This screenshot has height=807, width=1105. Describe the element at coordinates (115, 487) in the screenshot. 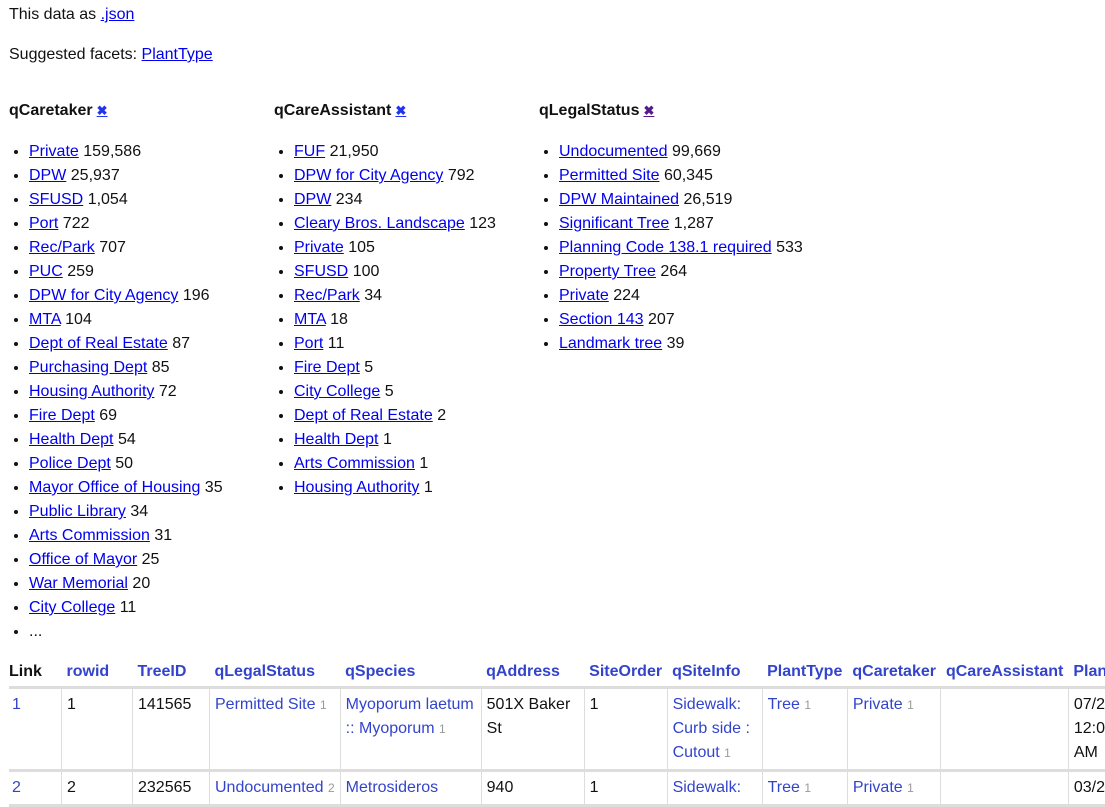

I see `facet-value-link: Mayor Office of Housing` at that location.